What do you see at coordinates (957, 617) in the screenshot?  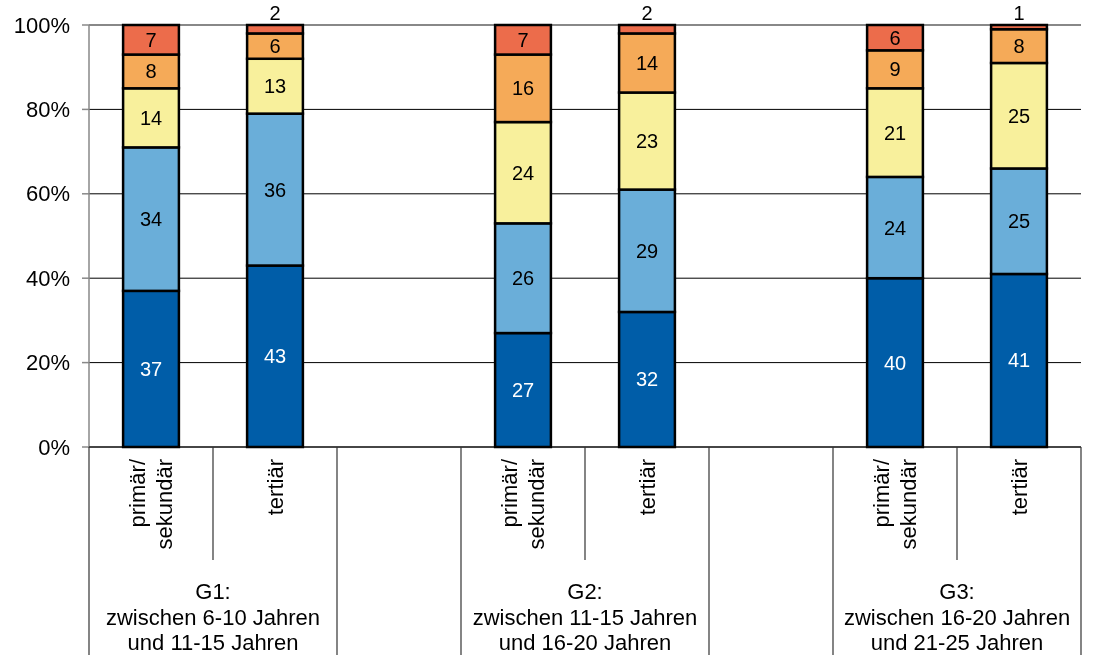 I see `text: G3: zwischen 16-20 Jahren und 21-25 Jahren` at bounding box center [957, 617].